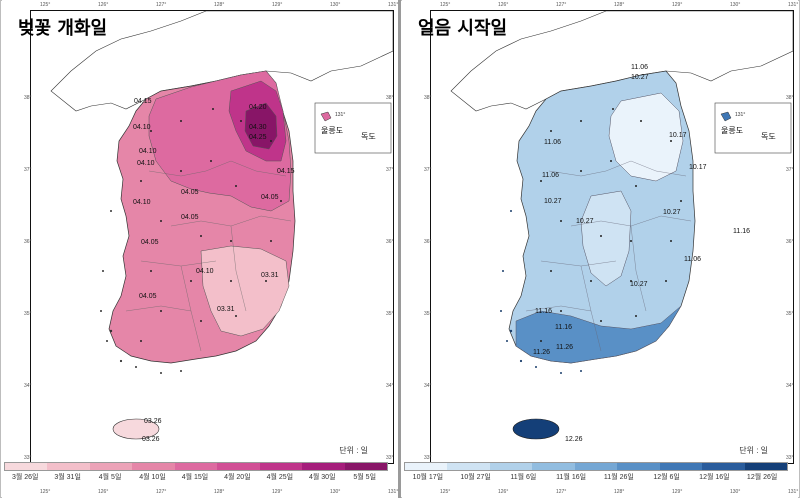  I want to click on ulleung-inset: 131° 울릉도 독도, so click(353, 128).